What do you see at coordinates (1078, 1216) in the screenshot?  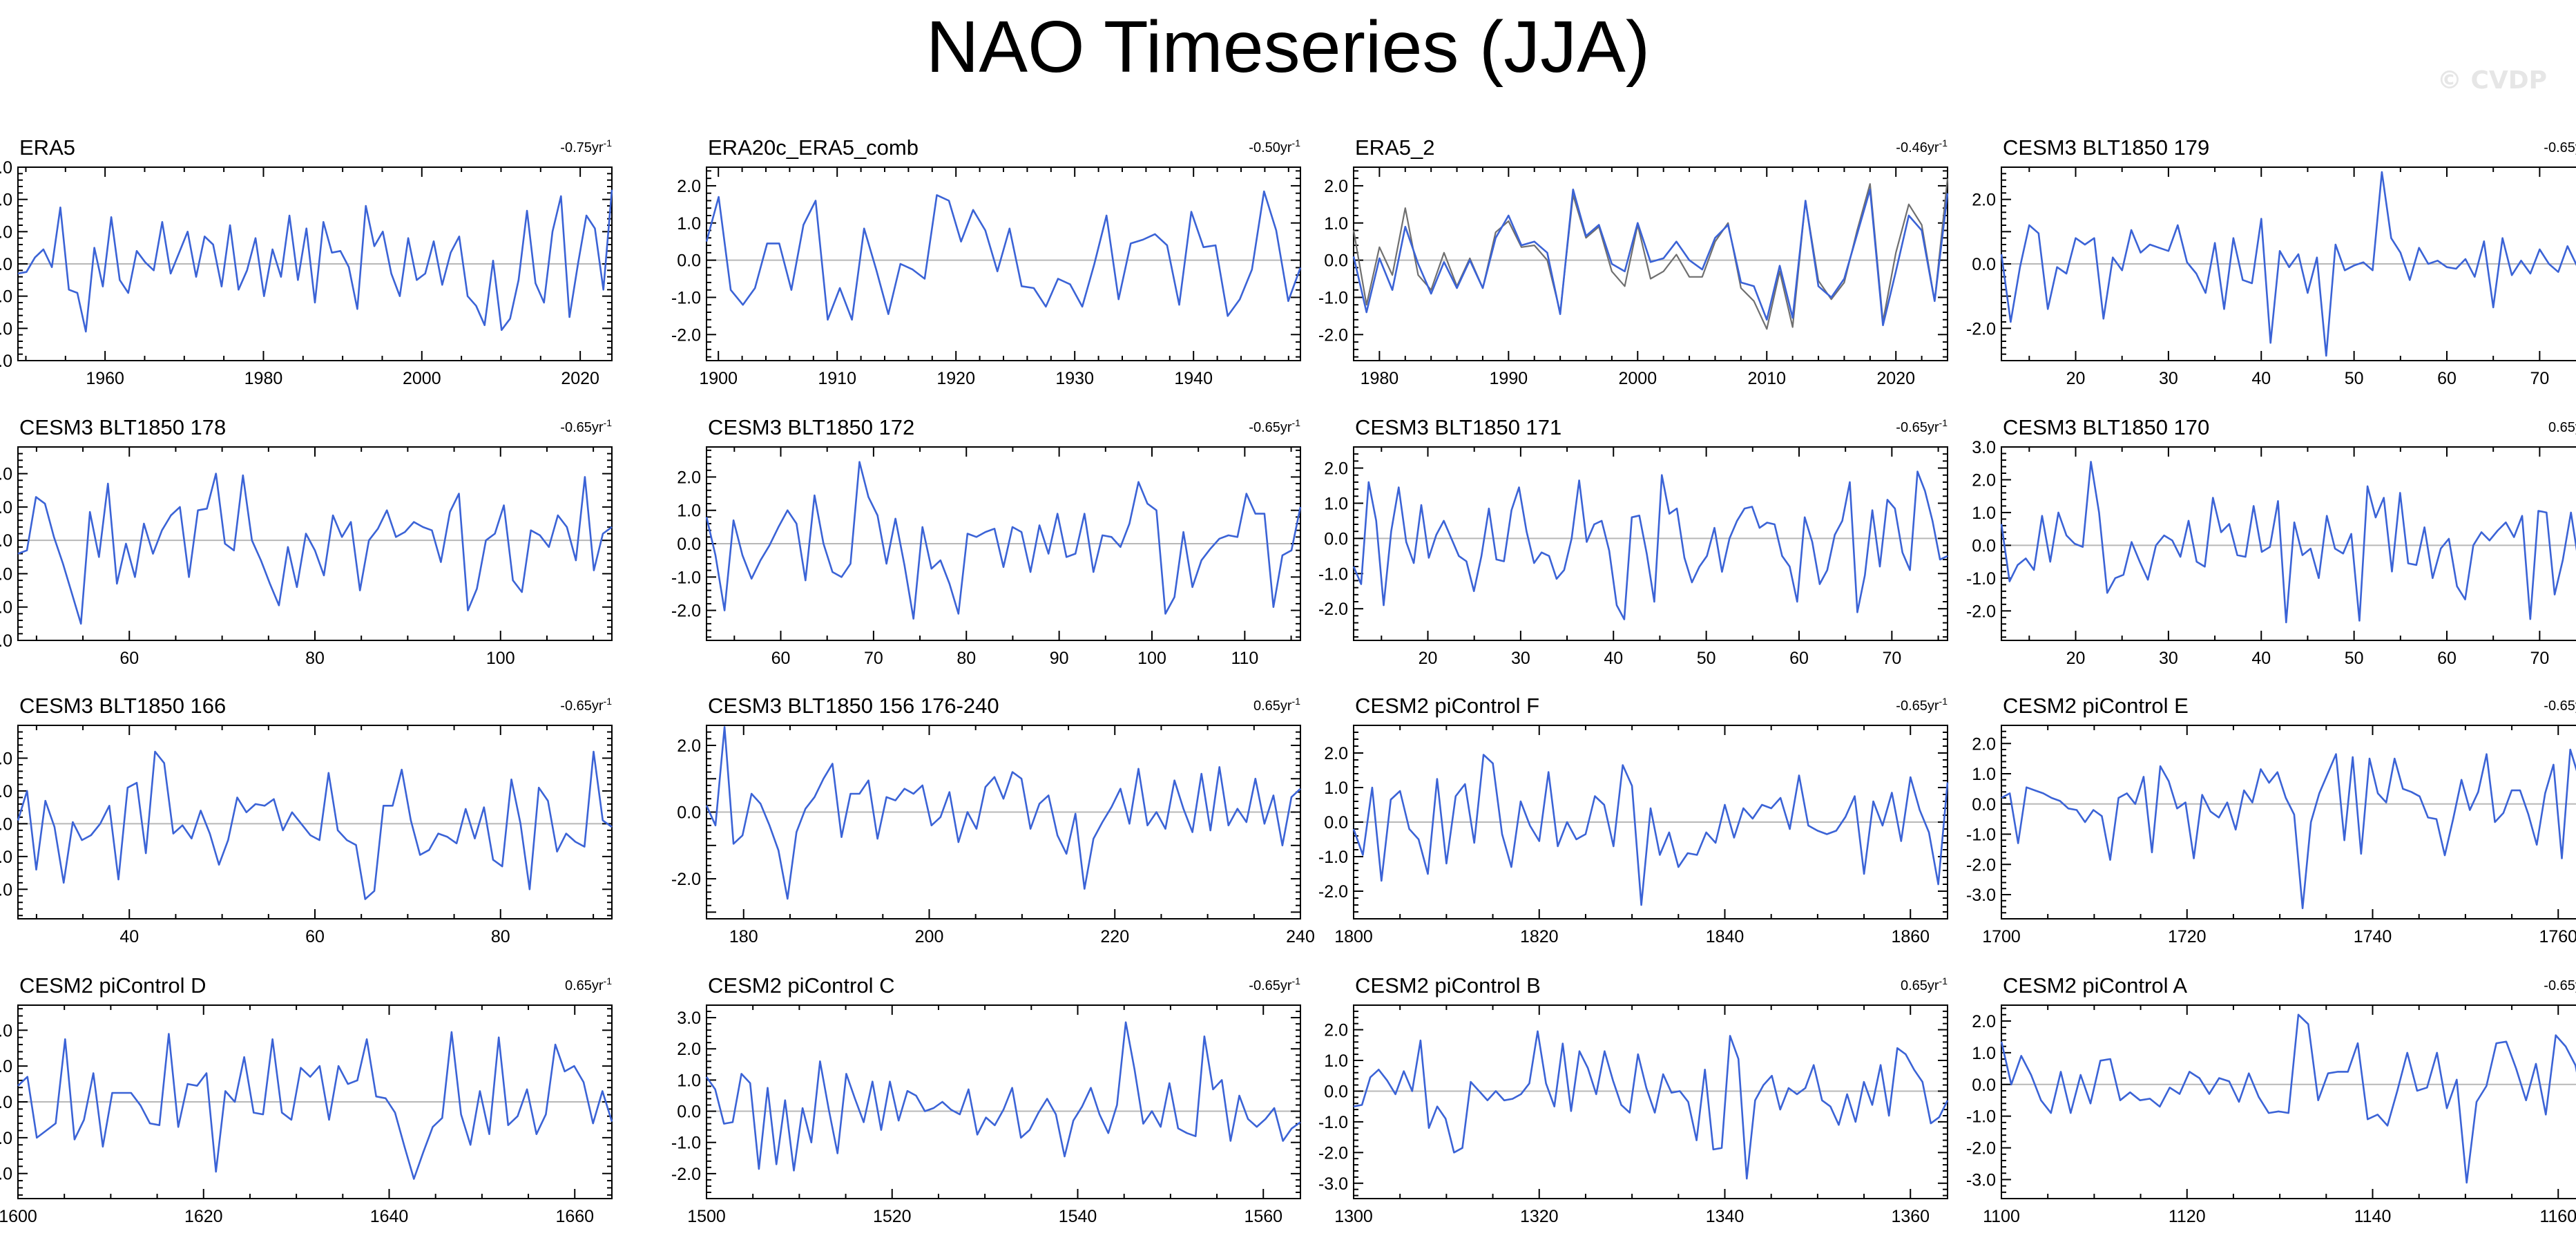 I see `x-tick-label: 1540` at bounding box center [1078, 1216].